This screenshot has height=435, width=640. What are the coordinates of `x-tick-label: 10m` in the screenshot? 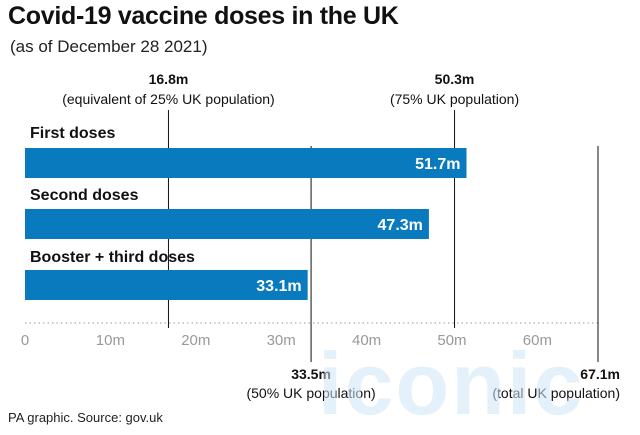 It's located at (110, 340).